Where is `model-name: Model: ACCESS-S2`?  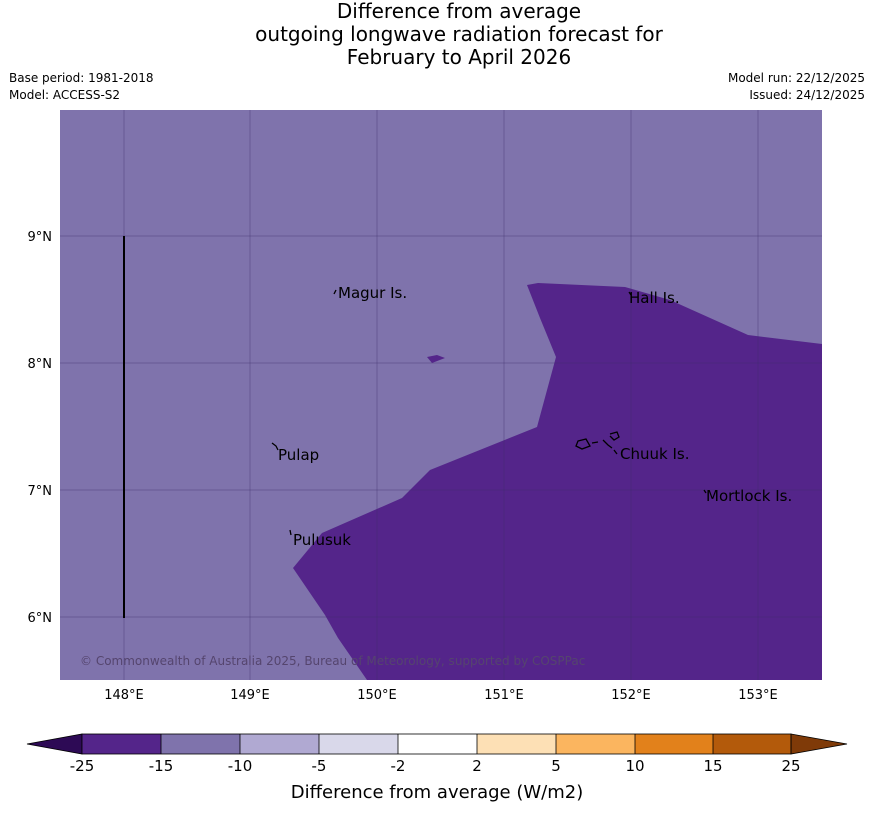
model-name: Model: ACCESS-S2 is located at coordinates (65, 95).